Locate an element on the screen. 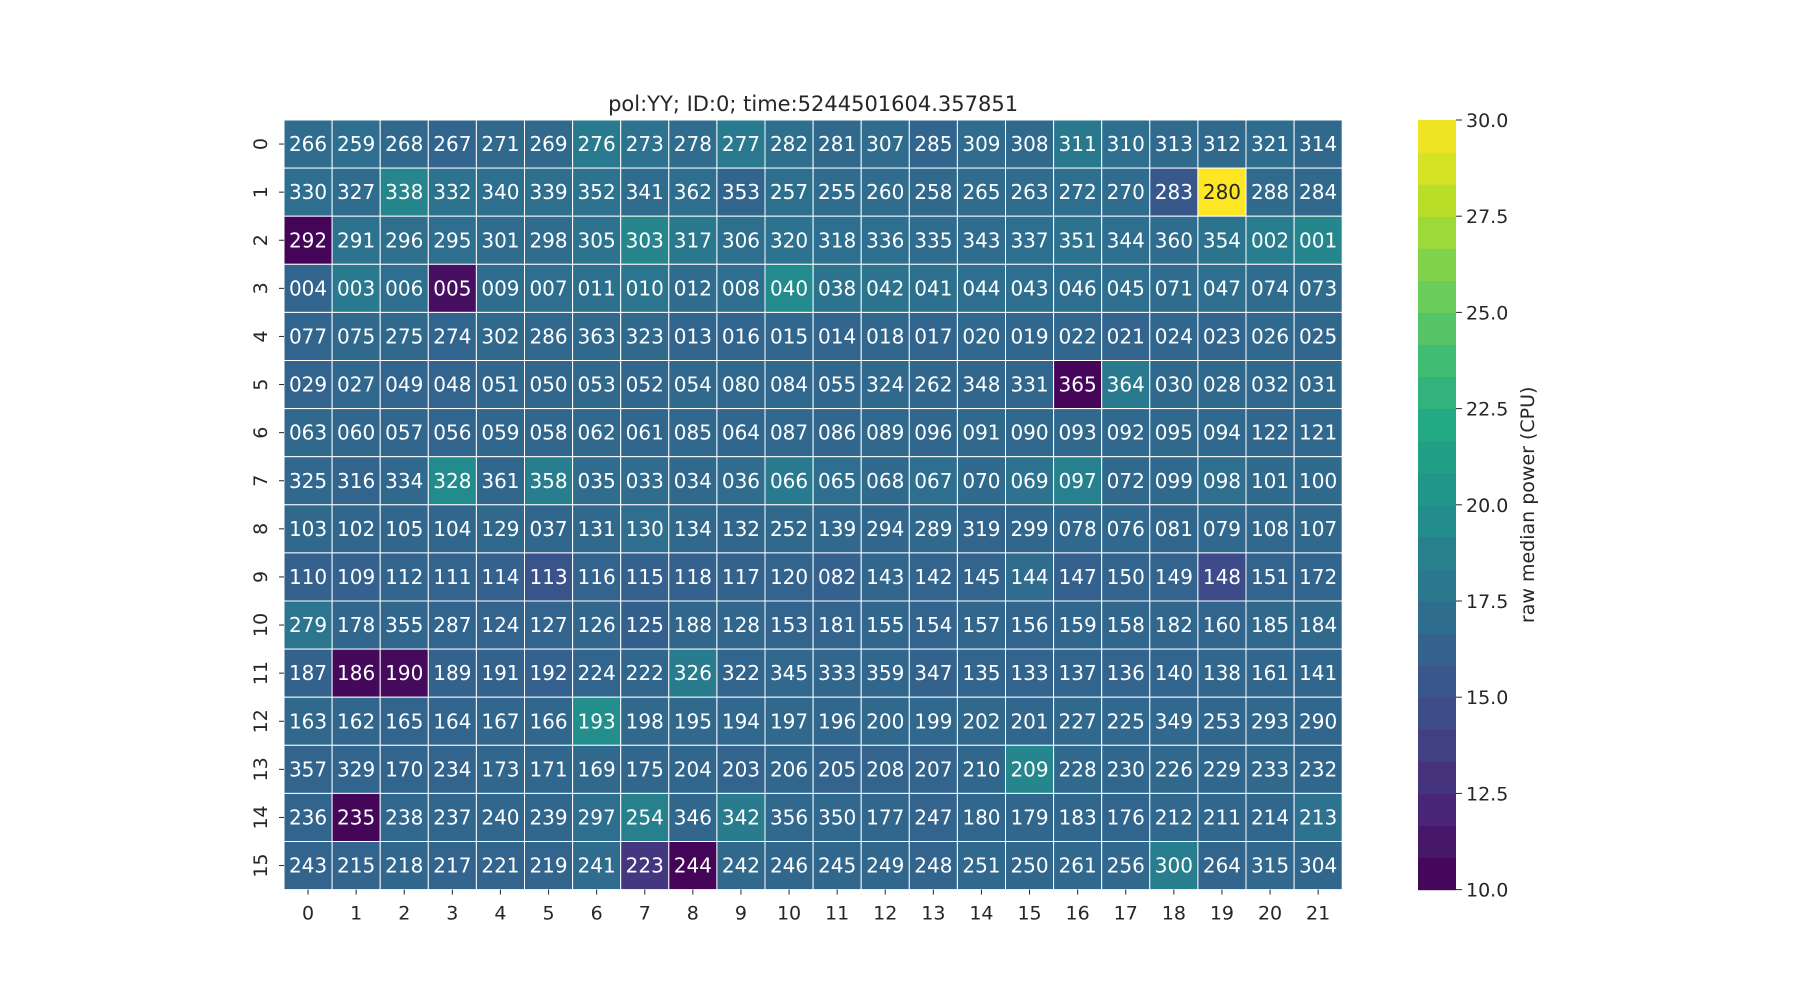 The height and width of the screenshot is (1000, 1800). cell-label: 082 is located at coordinates (837, 577).